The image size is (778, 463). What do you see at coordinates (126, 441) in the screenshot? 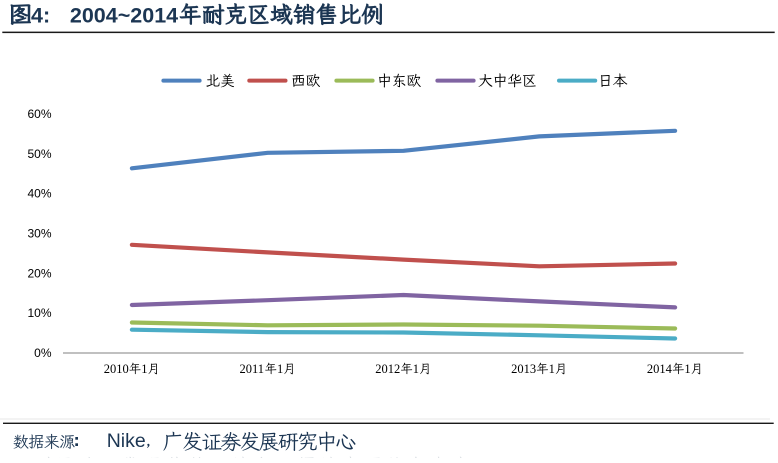
I see `svg-text: Nike` at bounding box center [126, 441].